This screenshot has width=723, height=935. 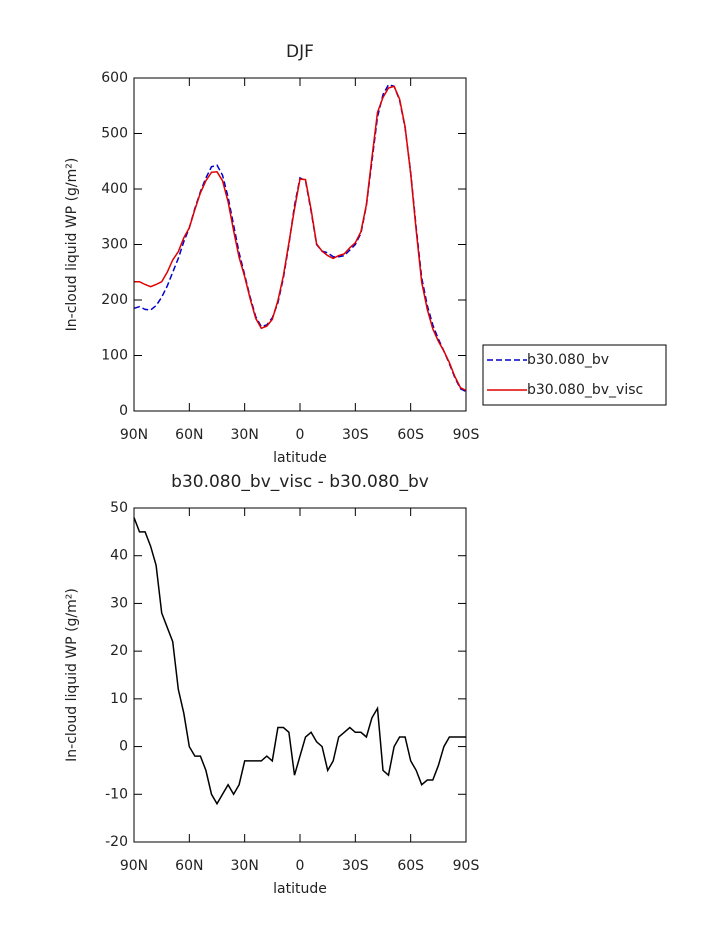 What do you see at coordinates (119, 556) in the screenshot?
I see `y-tick-label: 40` at bounding box center [119, 556].